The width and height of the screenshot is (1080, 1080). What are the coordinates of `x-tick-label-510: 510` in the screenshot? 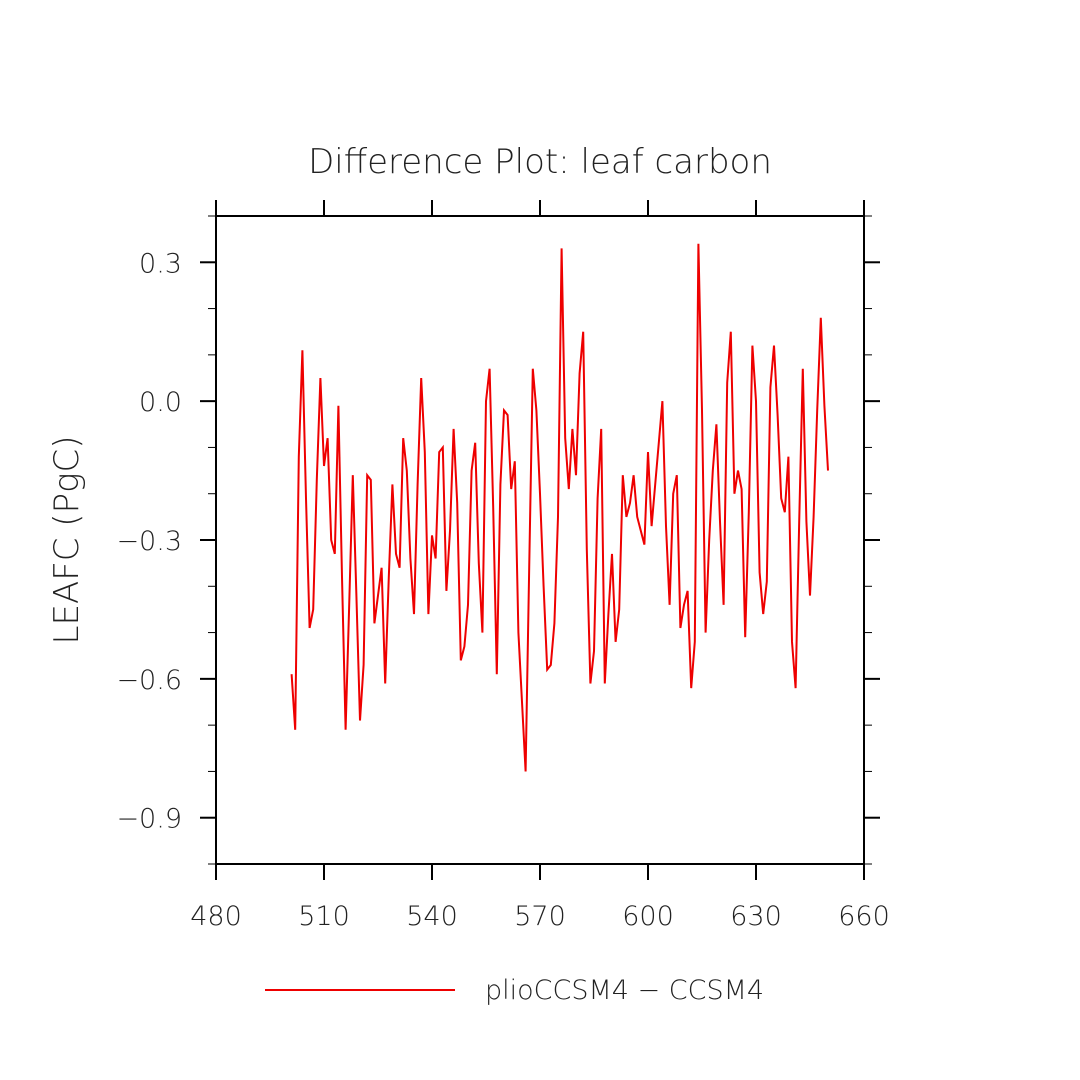 It's located at (324, 916).